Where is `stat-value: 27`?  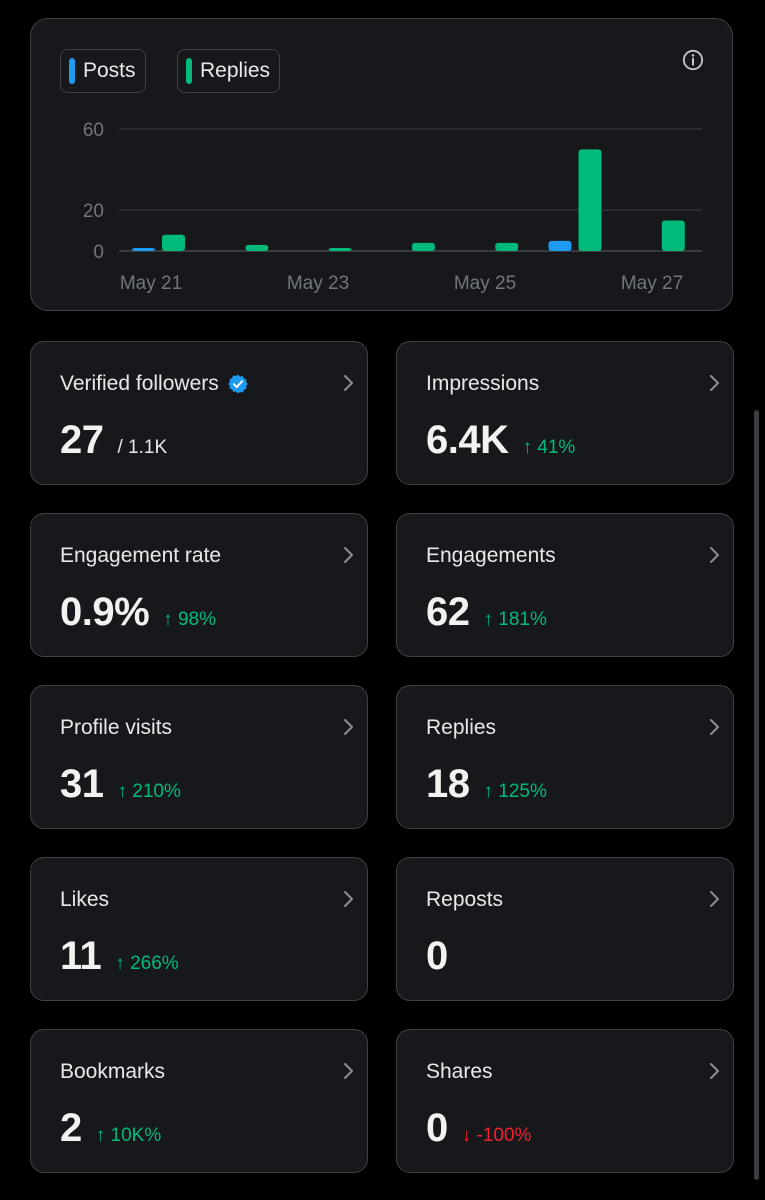 stat-value: 27 is located at coordinates (82, 440).